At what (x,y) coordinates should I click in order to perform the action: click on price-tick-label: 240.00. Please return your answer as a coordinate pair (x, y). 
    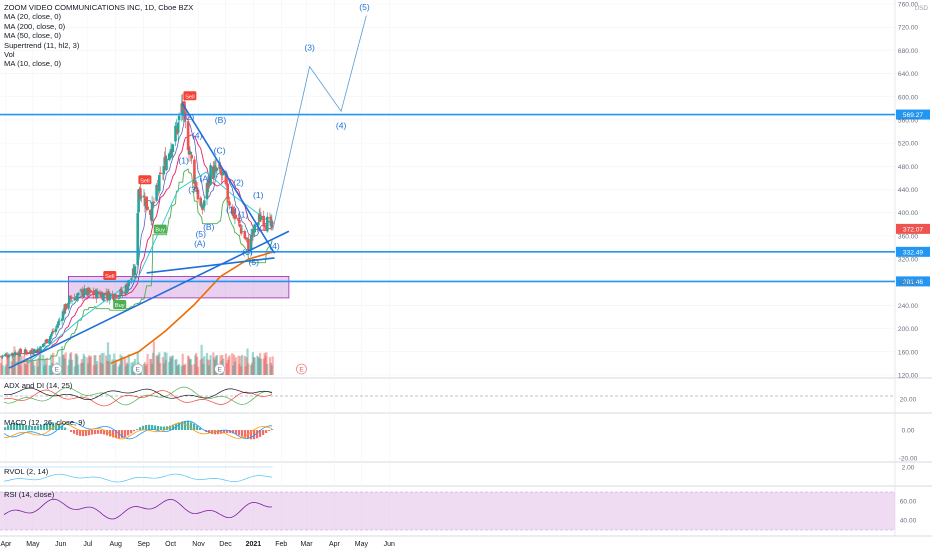
    Looking at the image, I should click on (908, 306).